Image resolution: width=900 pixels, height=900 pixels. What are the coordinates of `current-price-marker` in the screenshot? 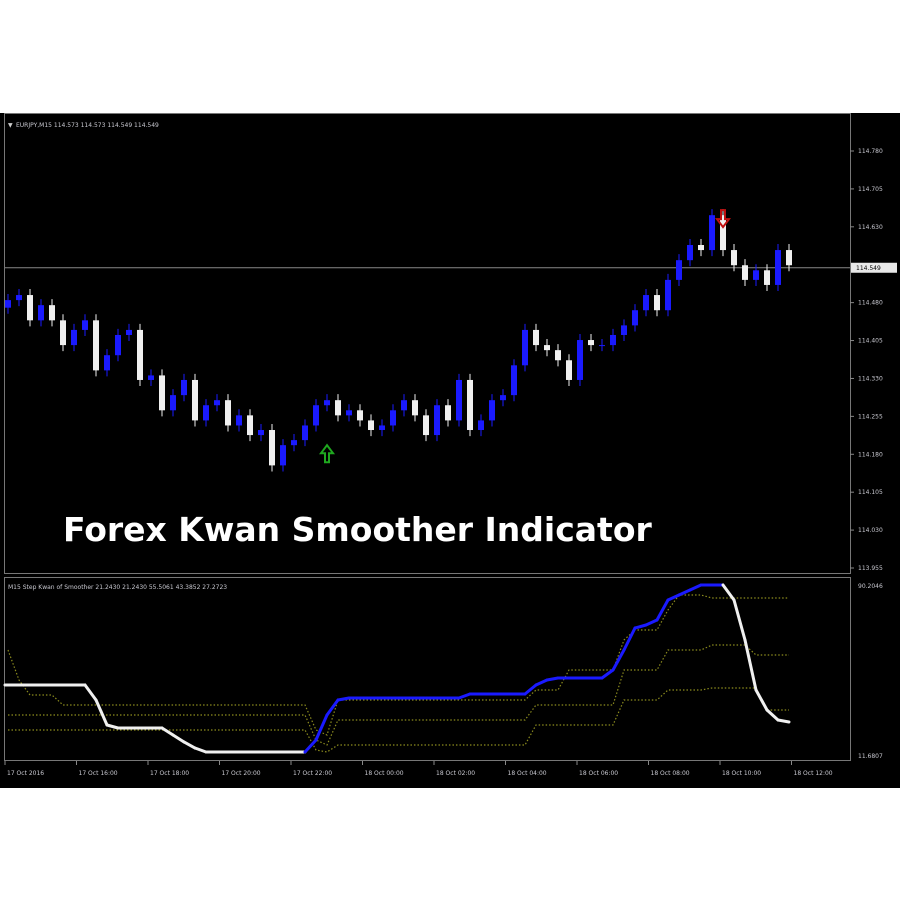 It's located at (874, 267).